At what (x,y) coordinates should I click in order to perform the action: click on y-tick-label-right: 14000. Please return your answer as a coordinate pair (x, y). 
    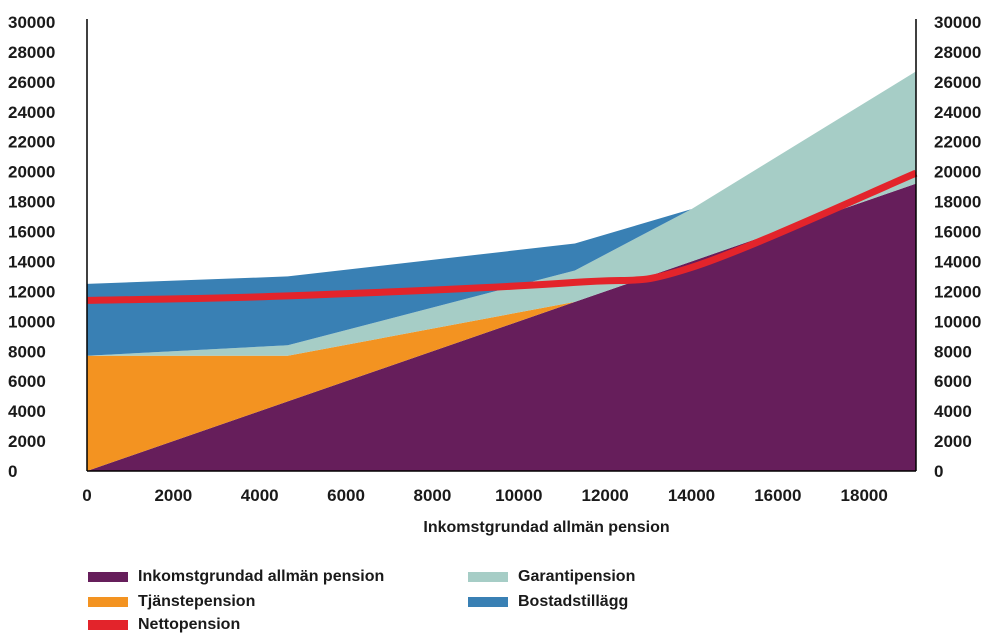
    Looking at the image, I should click on (957, 261).